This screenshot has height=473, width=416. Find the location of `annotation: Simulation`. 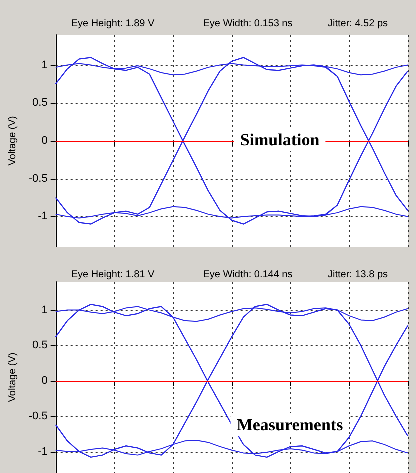

annotation: Simulation is located at coordinates (280, 140).